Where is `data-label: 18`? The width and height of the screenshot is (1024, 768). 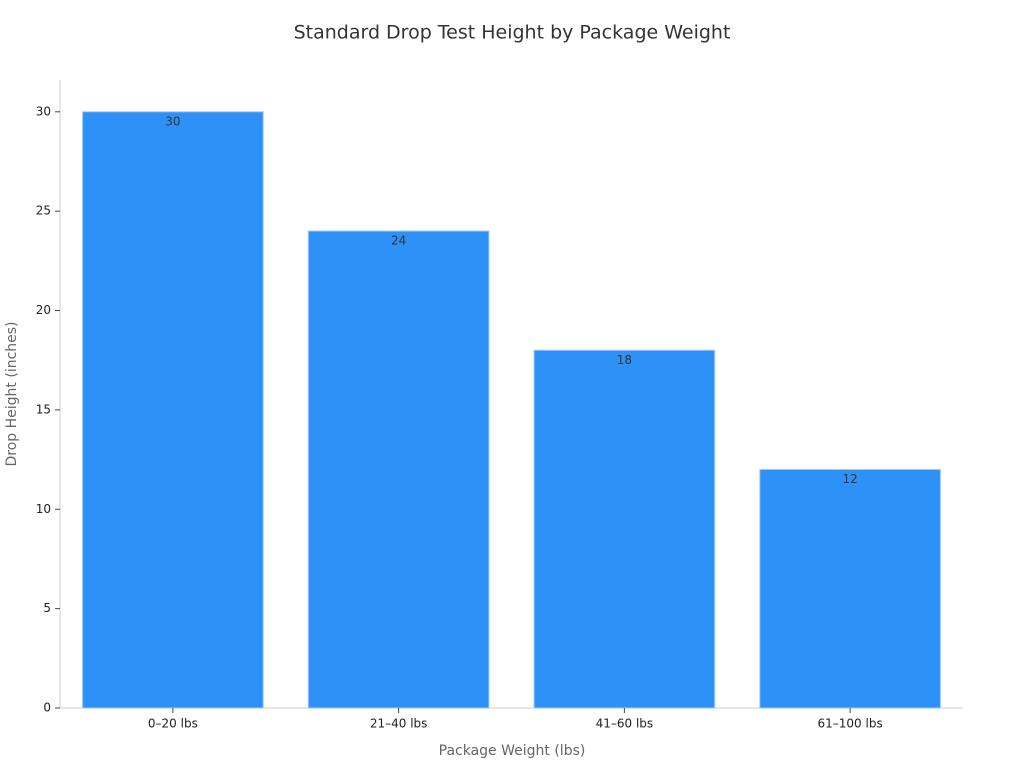 data-label: 18 is located at coordinates (624, 360).